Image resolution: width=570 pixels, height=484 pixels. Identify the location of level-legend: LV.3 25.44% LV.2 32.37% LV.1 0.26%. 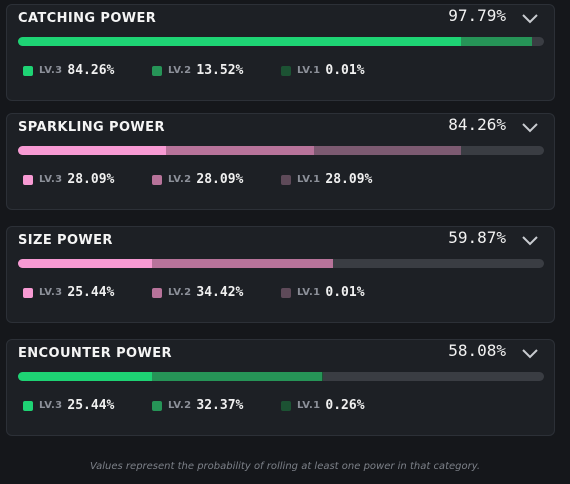
(194, 405).